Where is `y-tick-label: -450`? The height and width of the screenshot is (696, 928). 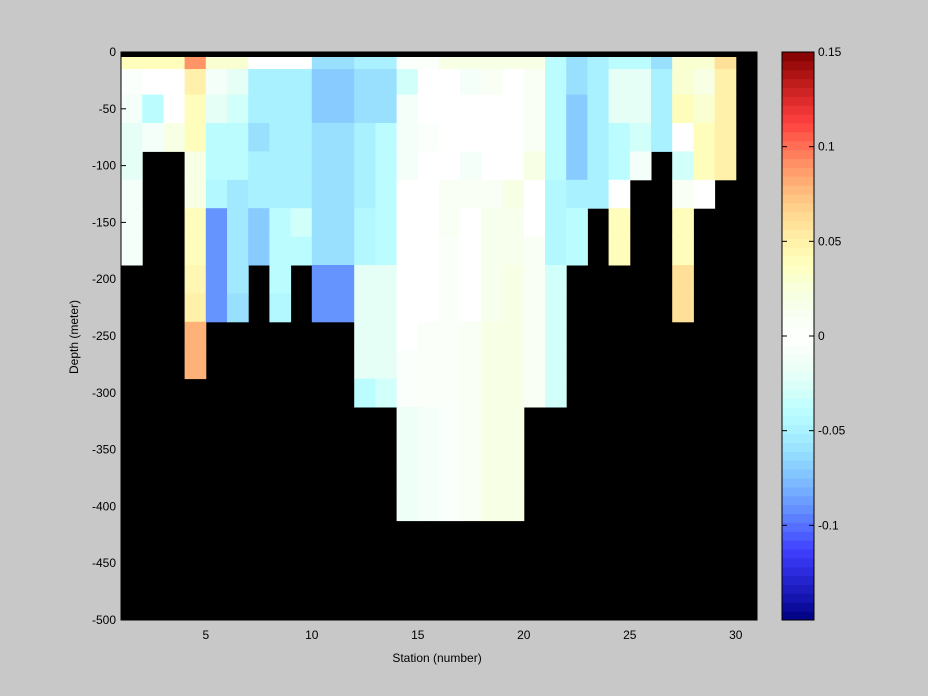
y-tick-label: -450 is located at coordinates (104, 563).